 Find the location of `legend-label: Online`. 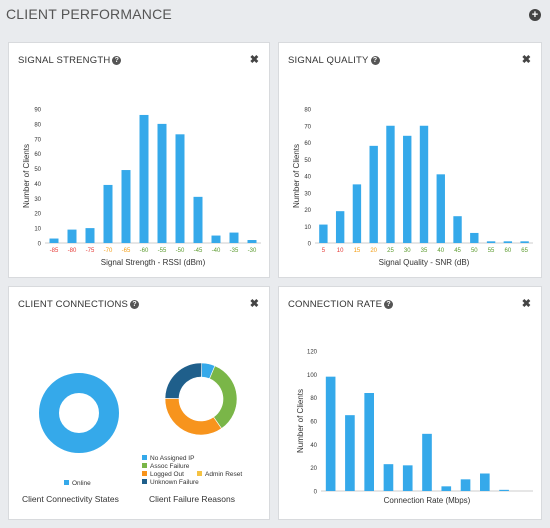

legend-label: Online is located at coordinates (81, 483).